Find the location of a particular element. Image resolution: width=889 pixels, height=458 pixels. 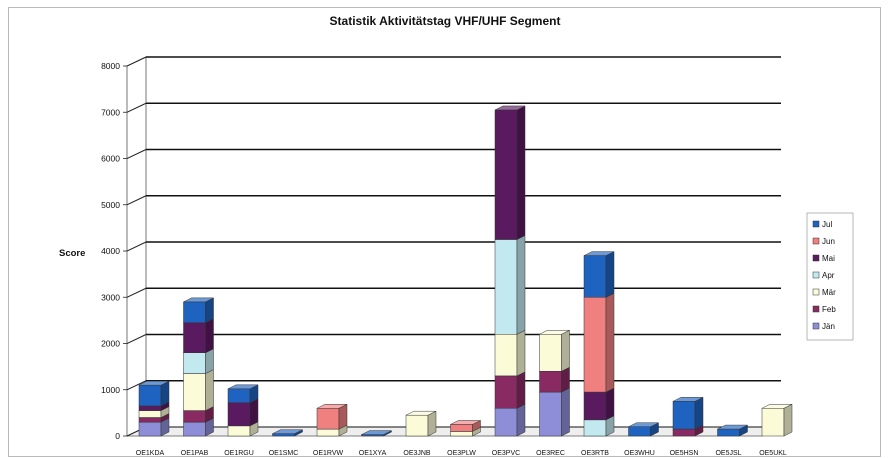

x-category-label: OE1KDA is located at coordinates (150, 453).